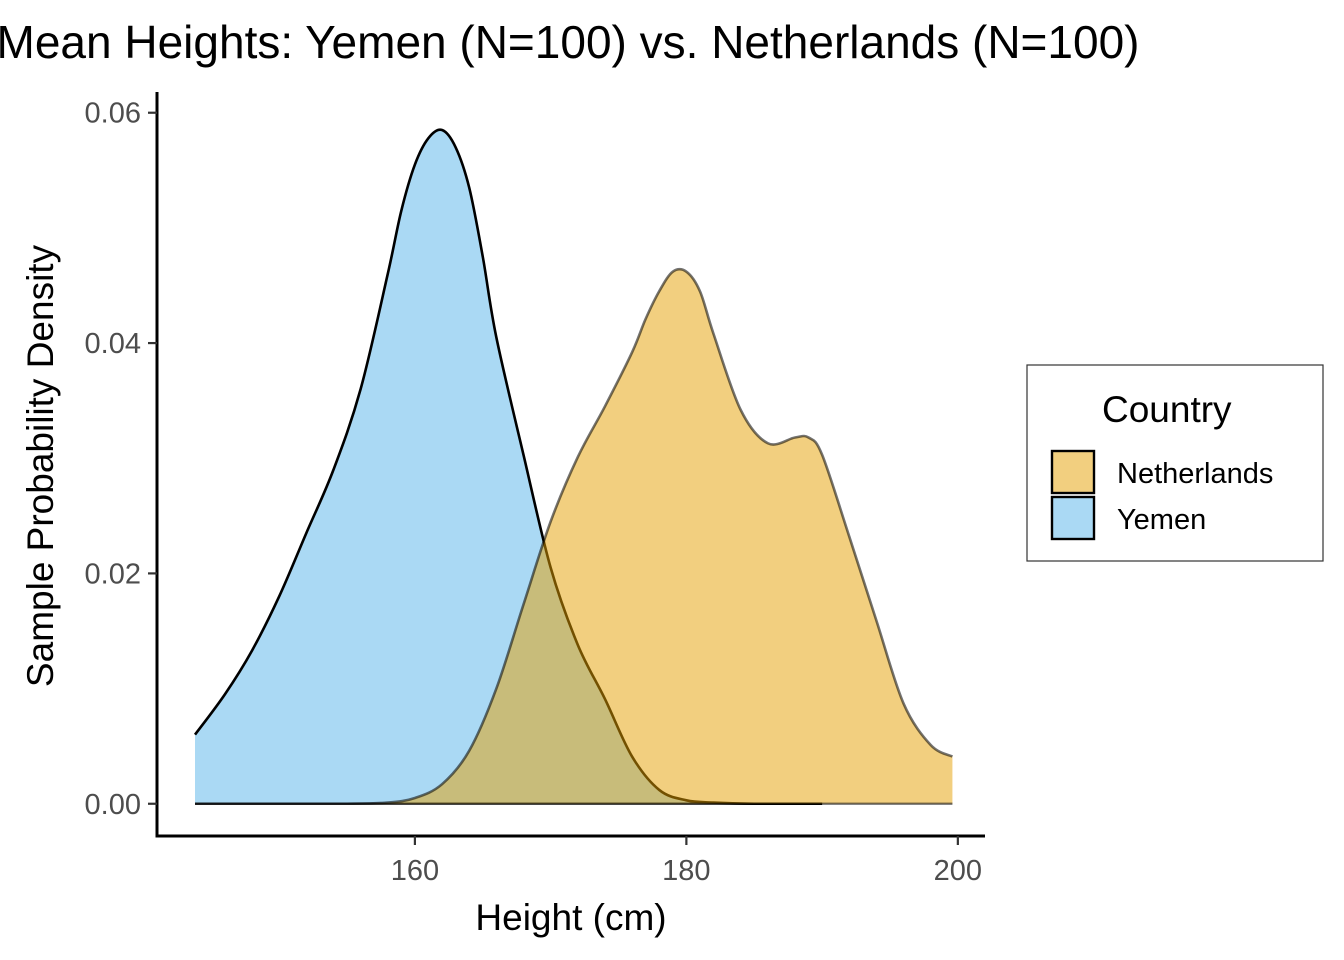 This screenshot has width=1344, height=960. Describe the element at coordinates (40, 465) in the screenshot. I see `y-axis-title: Sample Probability Density` at that location.